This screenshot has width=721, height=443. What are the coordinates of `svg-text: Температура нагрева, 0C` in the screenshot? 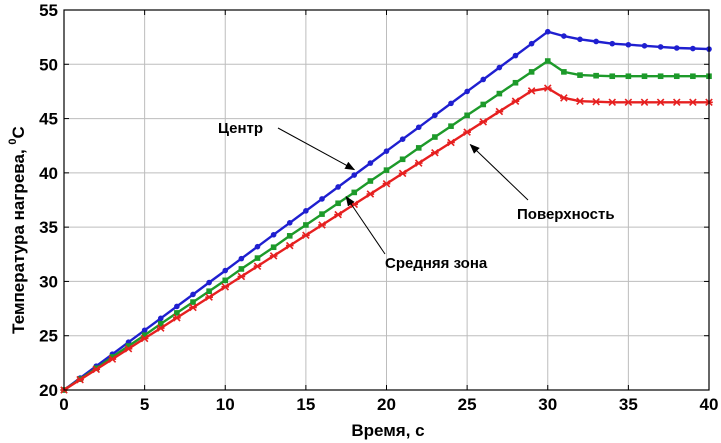 It's located at (17, 230).